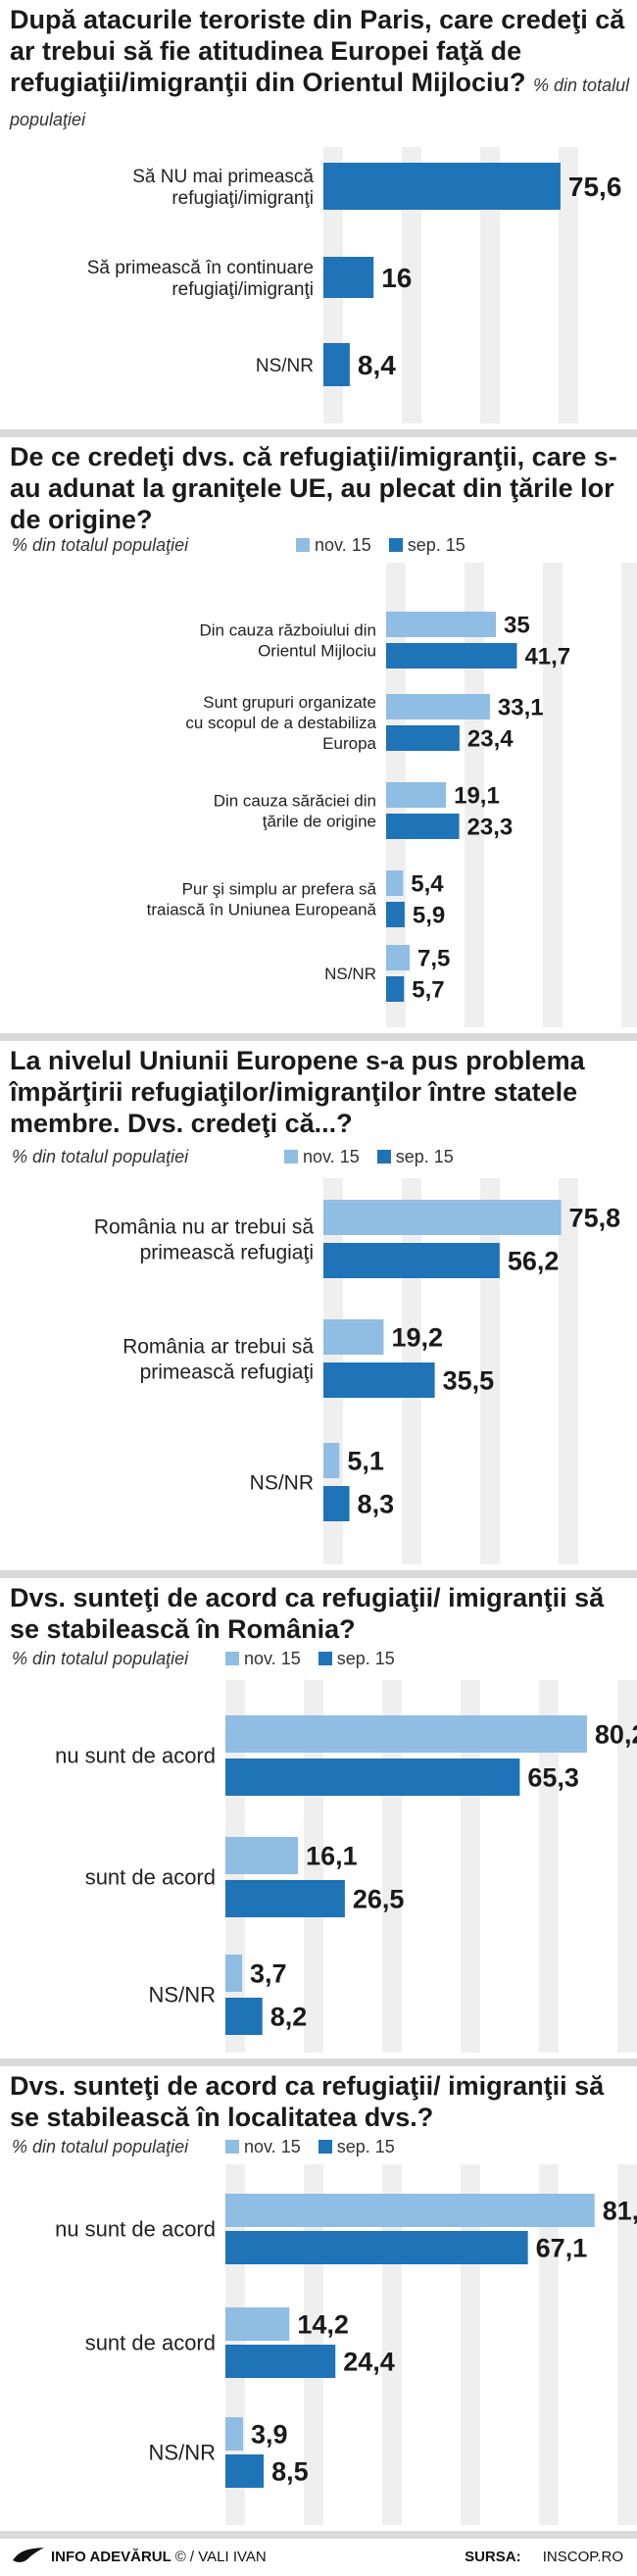 The height and width of the screenshot is (2576, 637). What do you see at coordinates (319, 821) in the screenshot?
I see `category-label: ţările de origine` at bounding box center [319, 821].